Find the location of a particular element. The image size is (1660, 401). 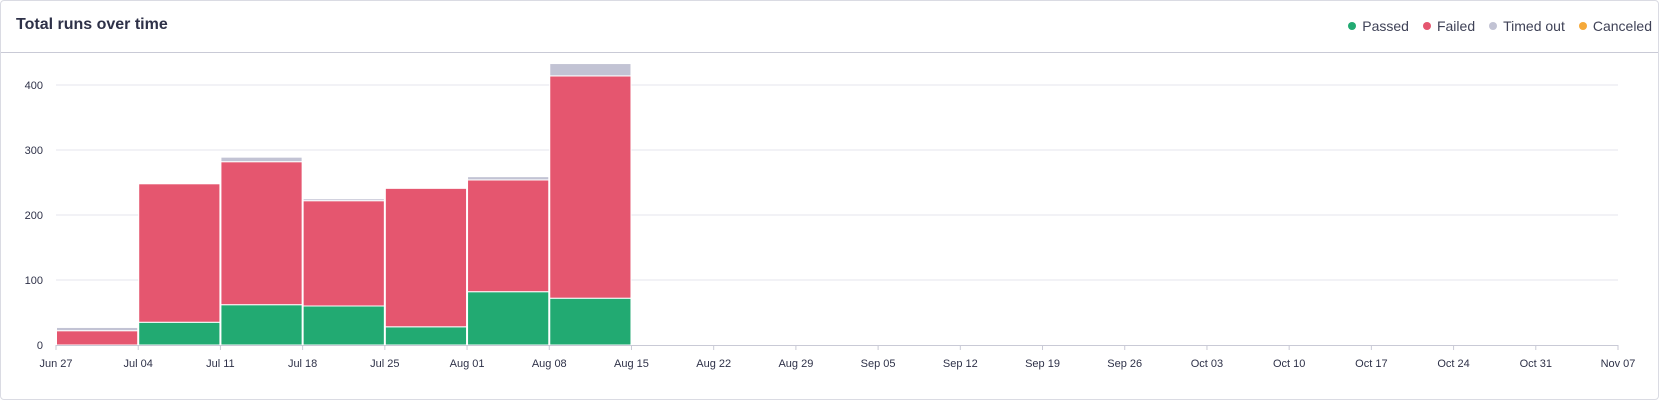

legend-item-timed-out: Timed out is located at coordinates (1527, 26).